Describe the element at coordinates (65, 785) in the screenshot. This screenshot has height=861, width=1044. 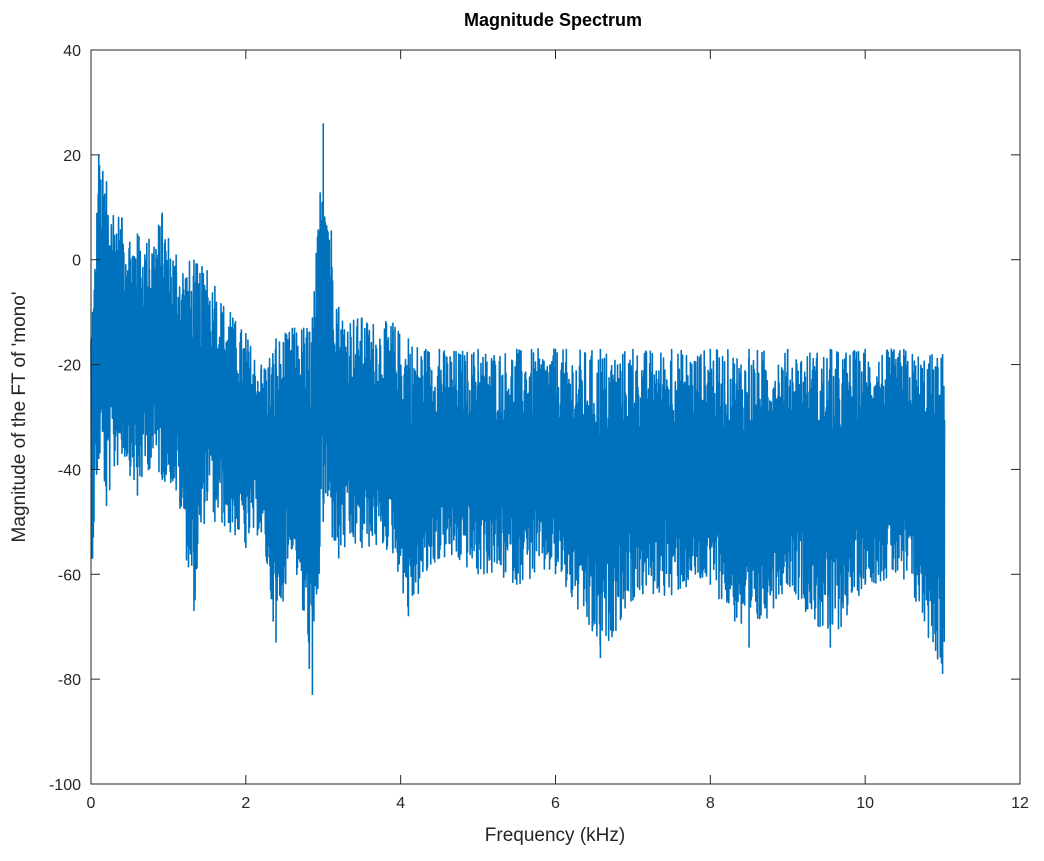
I see `y-tick-label: -100` at that location.